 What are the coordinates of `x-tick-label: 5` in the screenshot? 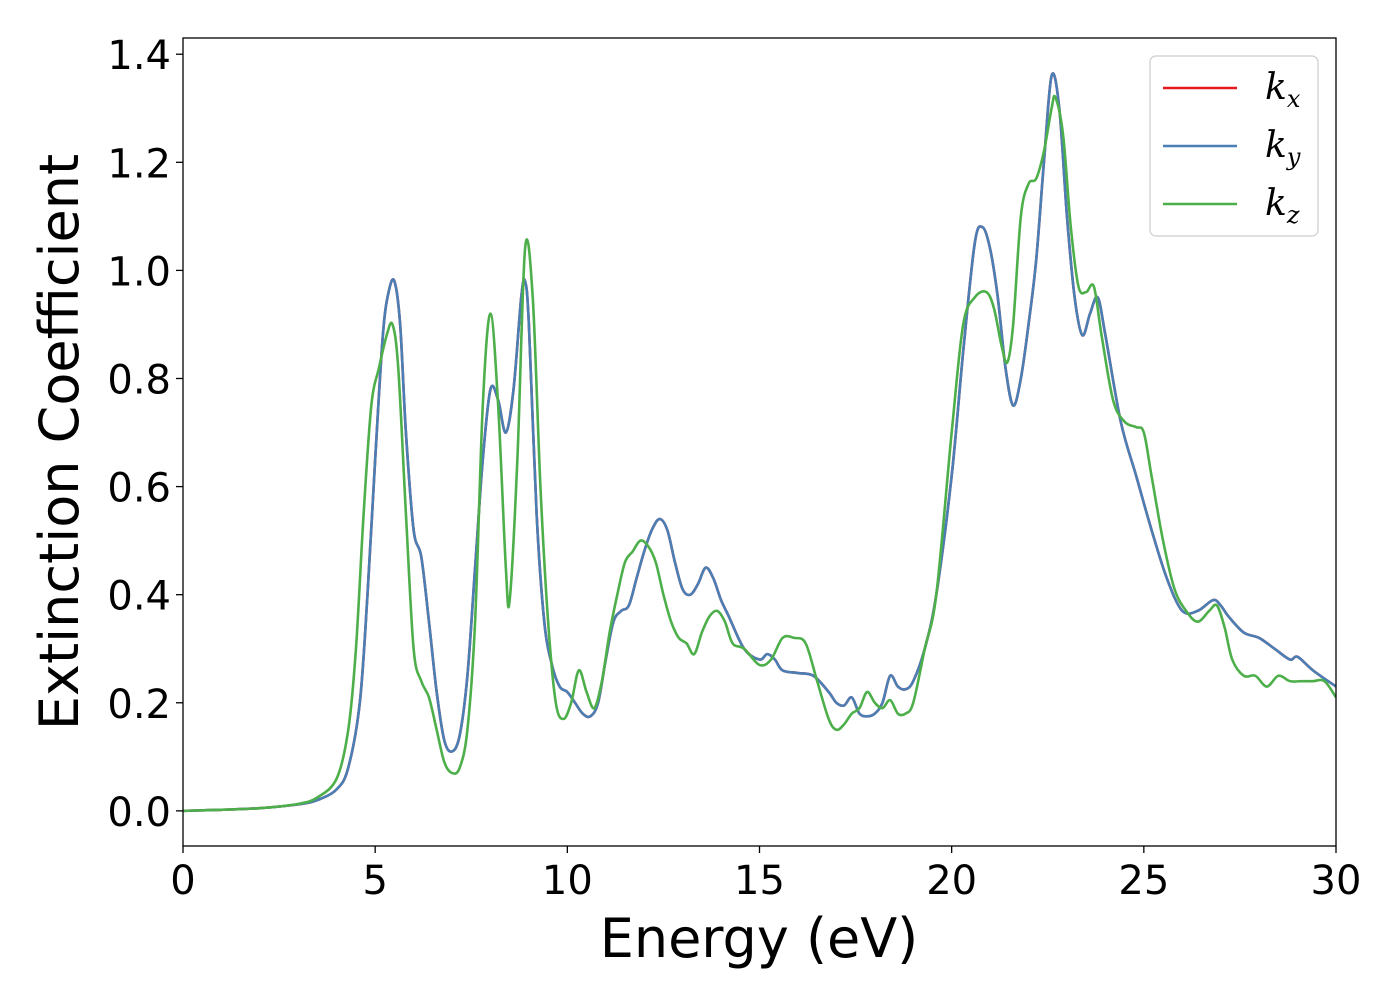 It's located at (374, 881).